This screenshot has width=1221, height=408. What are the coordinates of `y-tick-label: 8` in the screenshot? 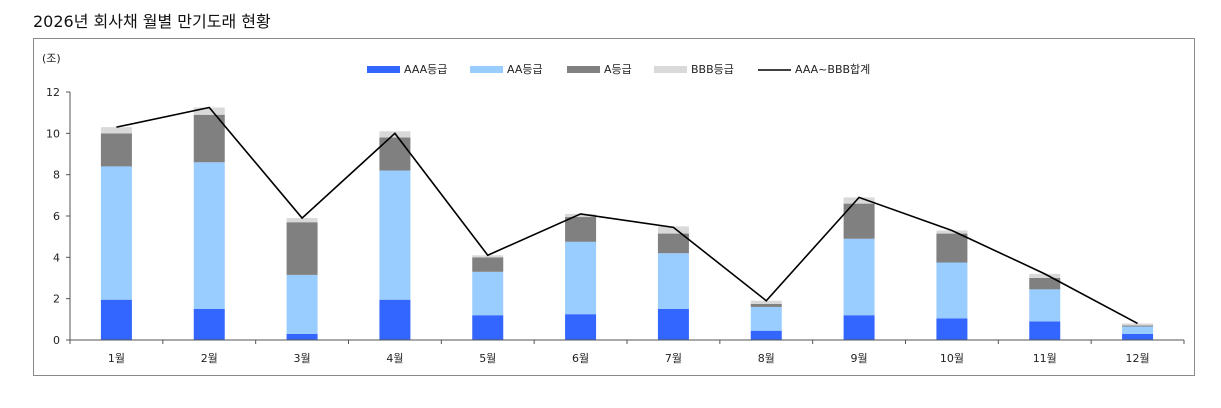 It's located at (56, 175).